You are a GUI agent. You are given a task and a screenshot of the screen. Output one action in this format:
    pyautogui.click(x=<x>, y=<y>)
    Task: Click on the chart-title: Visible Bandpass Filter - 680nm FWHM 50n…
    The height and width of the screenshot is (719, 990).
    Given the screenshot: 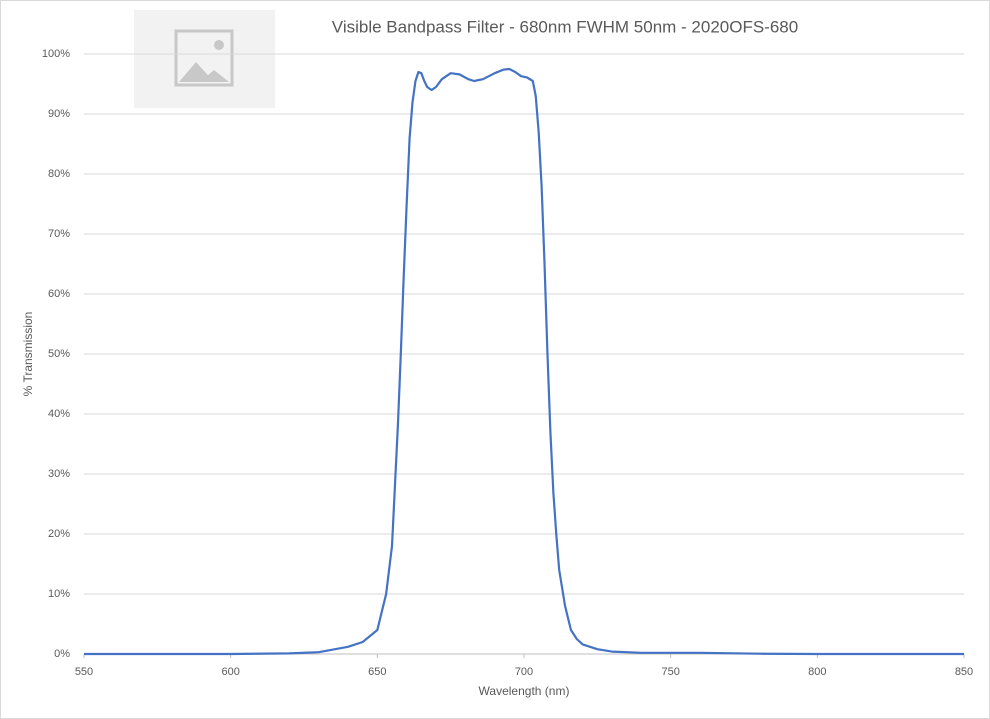 What is the action you would take?
    pyautogui.click(x=565, y=26)
    